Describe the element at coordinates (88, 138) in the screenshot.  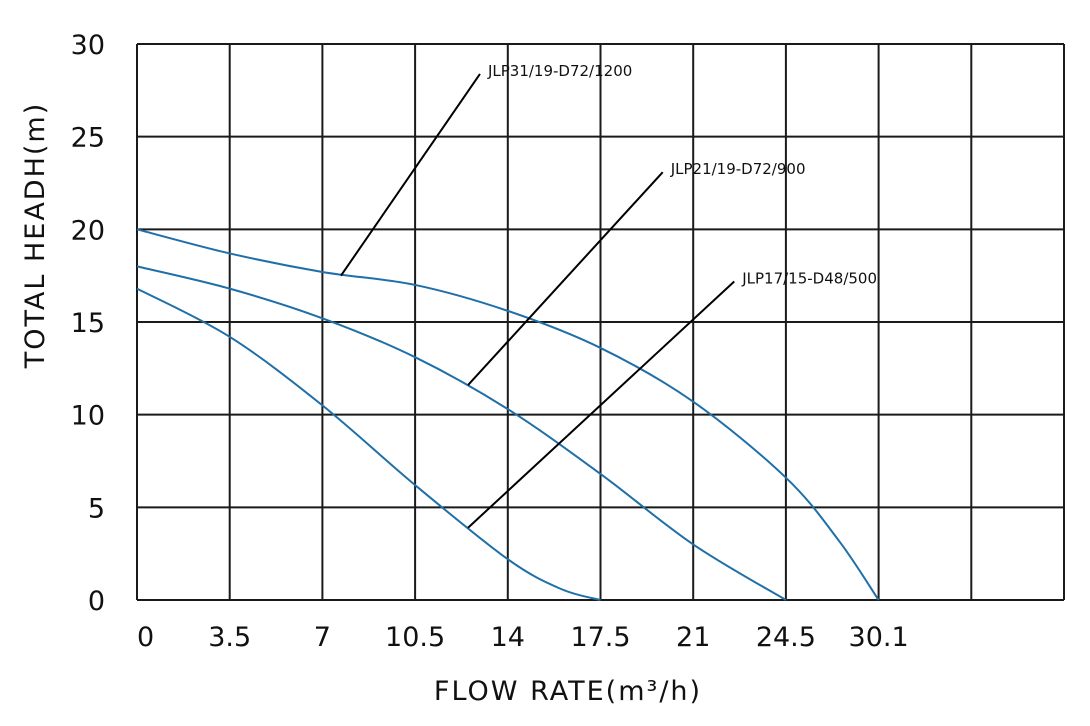
I see `y-tick-label: 25` at that location.